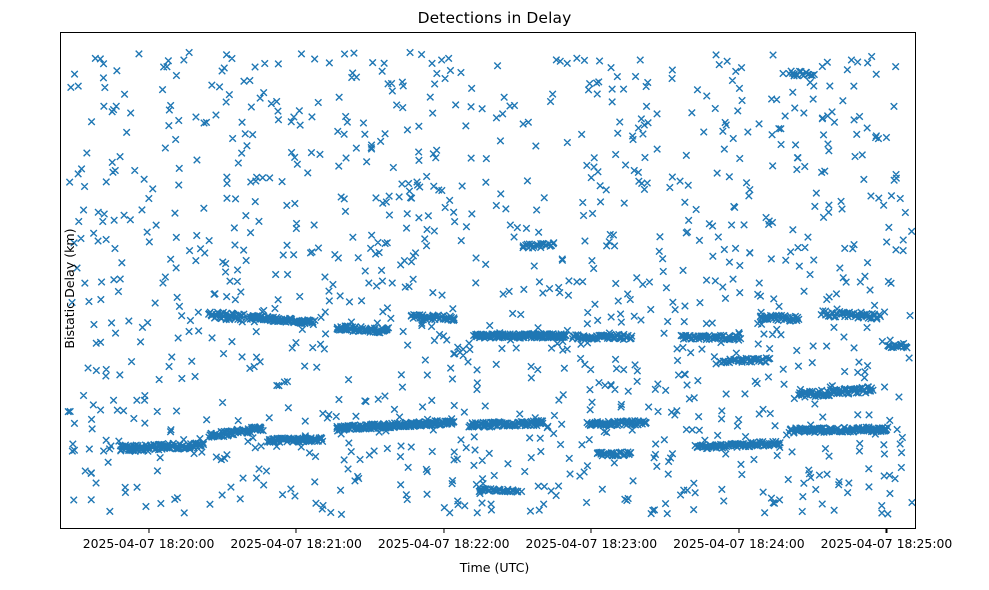 The image size is (989, 590). Describe the element at coordinates (443, 543) in the screenshot. I see `x-tick-label: 2025-04-07 18:22:00` at that location.